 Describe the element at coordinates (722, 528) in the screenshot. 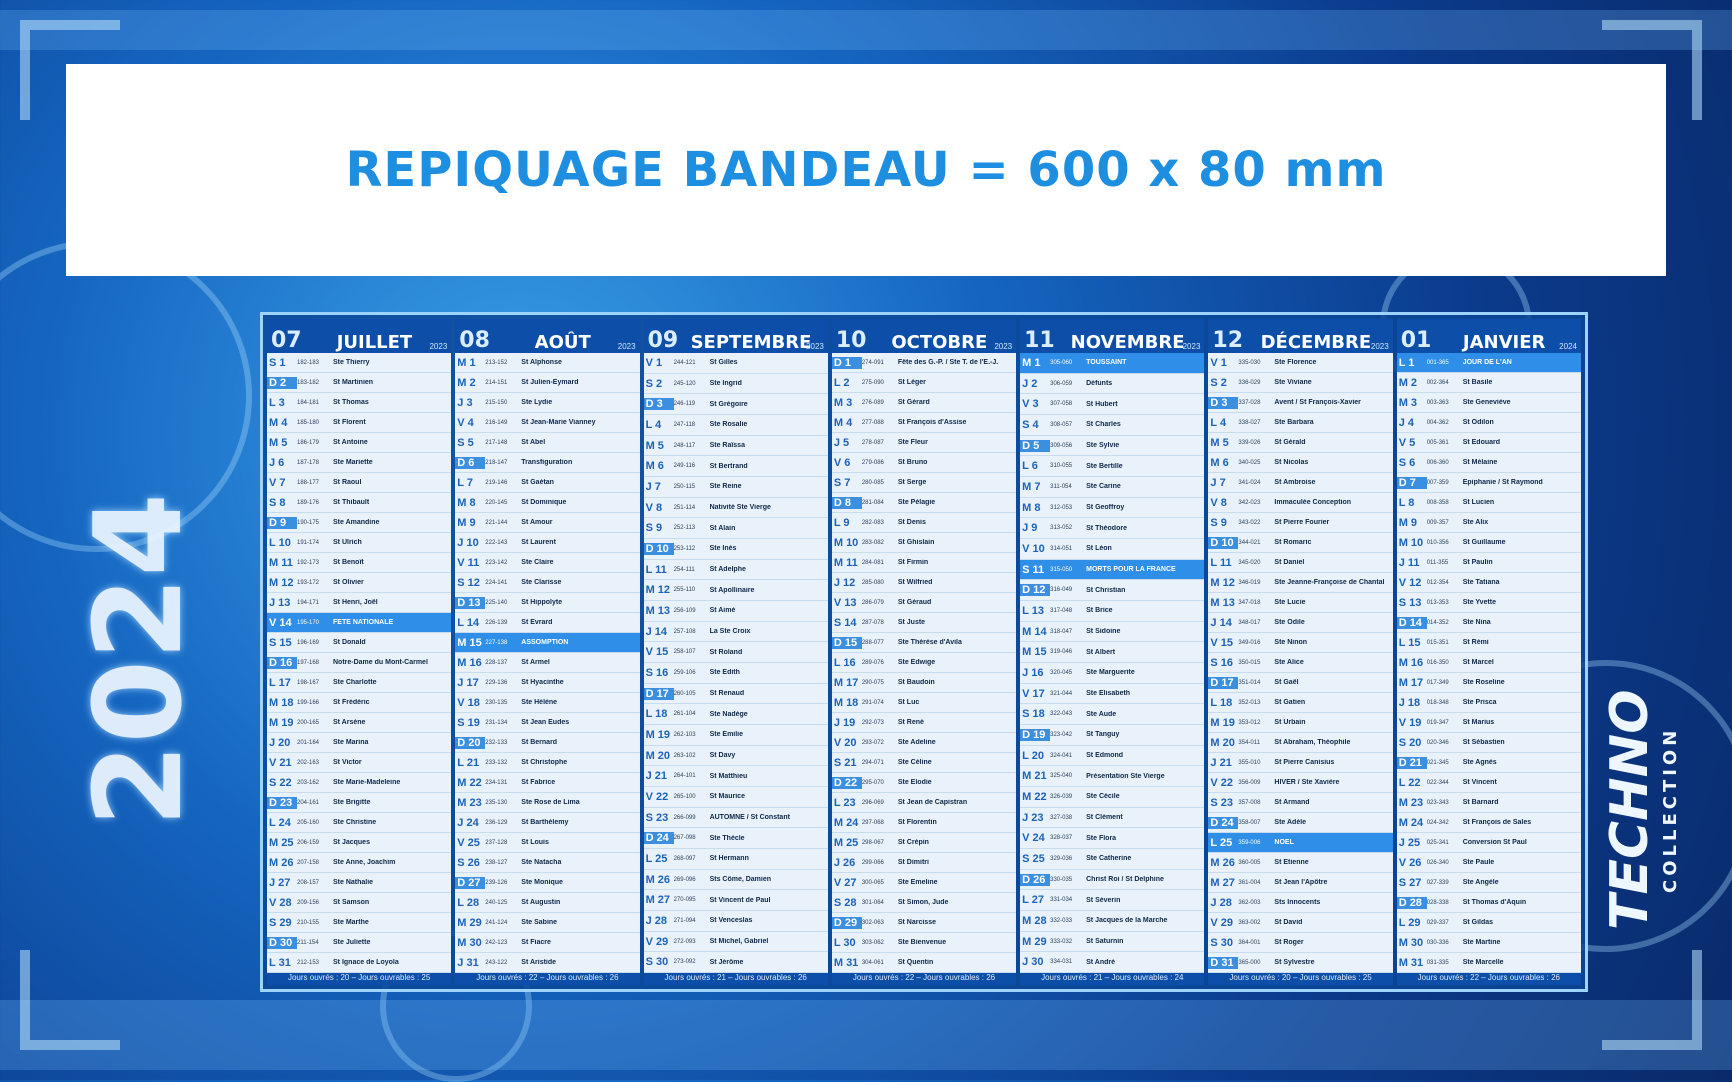

I see `saint-name: St Alain` at that location.